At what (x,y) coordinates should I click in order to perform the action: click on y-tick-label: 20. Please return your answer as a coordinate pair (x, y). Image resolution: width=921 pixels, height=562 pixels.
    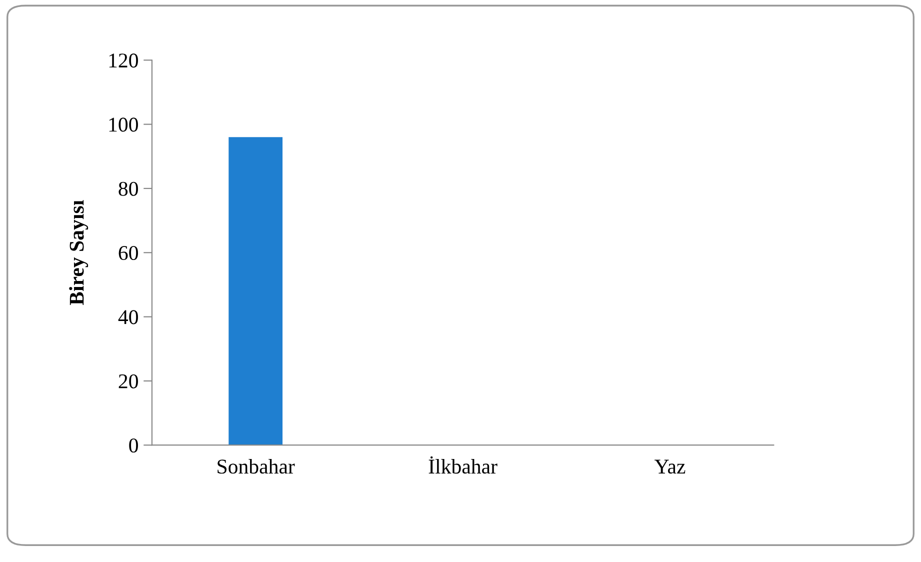
    Looking at the image, I should click on (128, 381).